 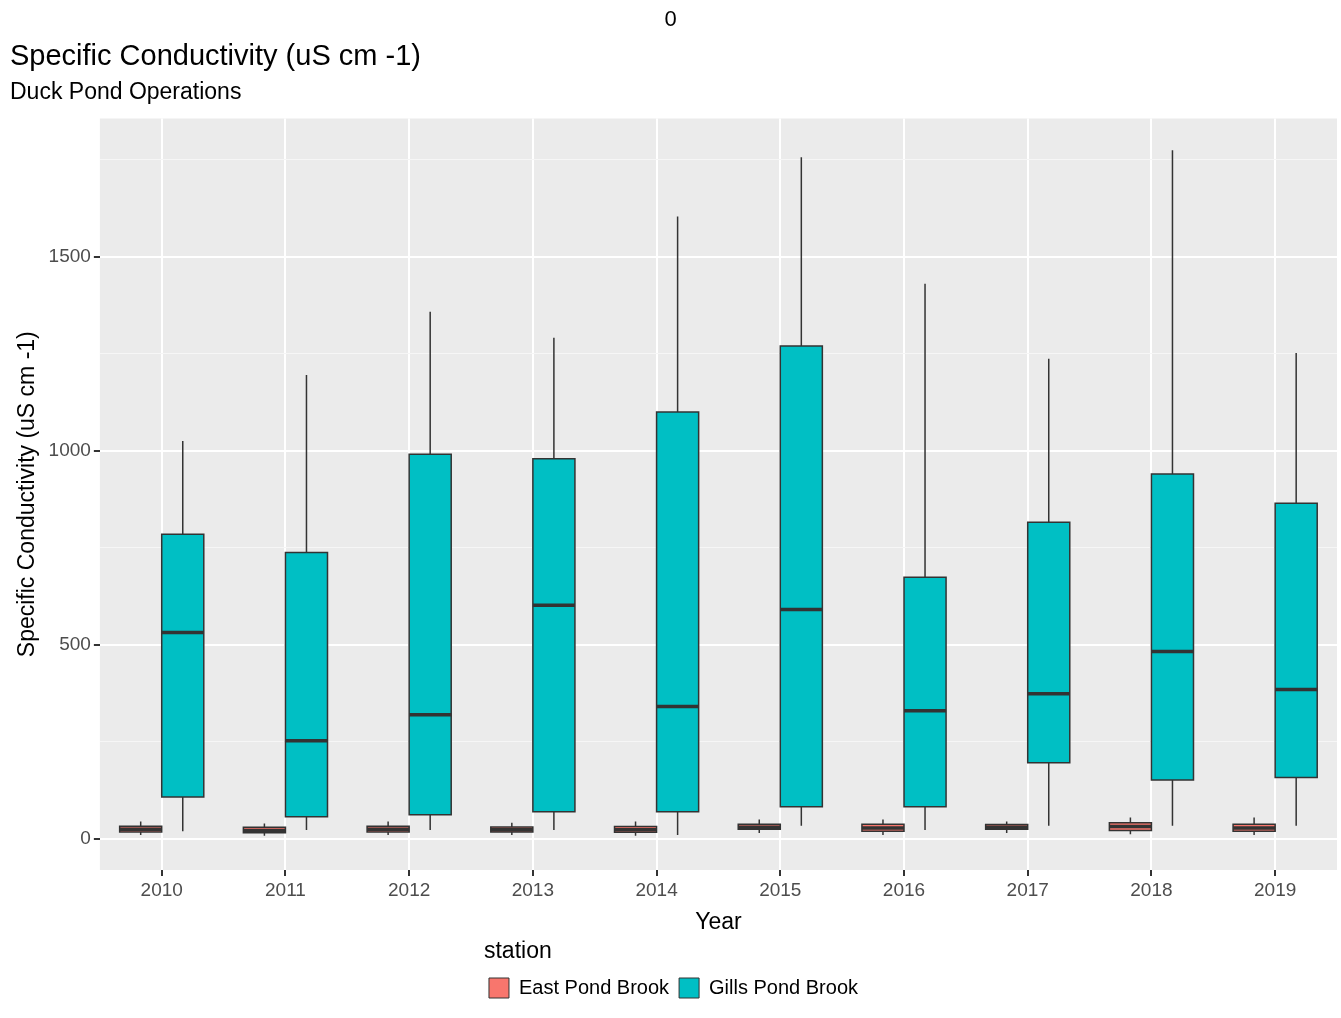 I want to click on x-tick-label: 2011, so click(x=285, y=889).